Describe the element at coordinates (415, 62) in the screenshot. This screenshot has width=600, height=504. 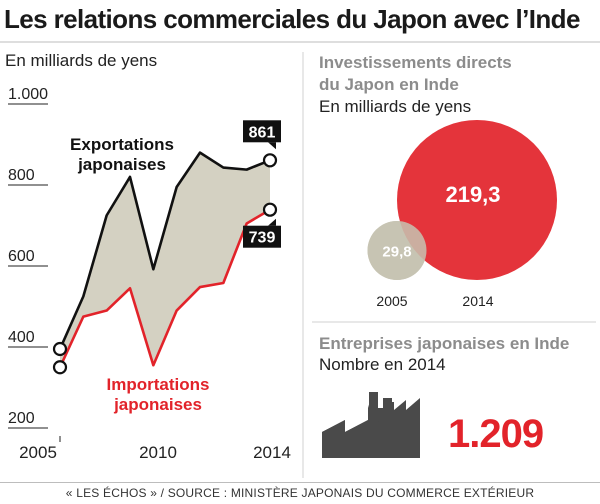
I see `fdi-title-line1: Investissements directs` at that location.